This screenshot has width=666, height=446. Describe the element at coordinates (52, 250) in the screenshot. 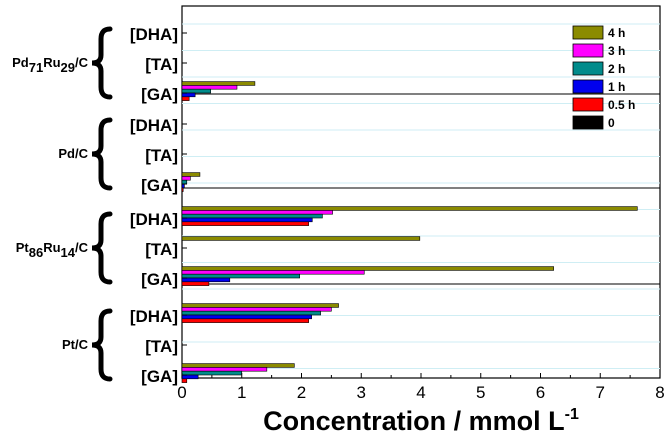

I see `catalyst-label: Pt86Ru14/C` at that location.